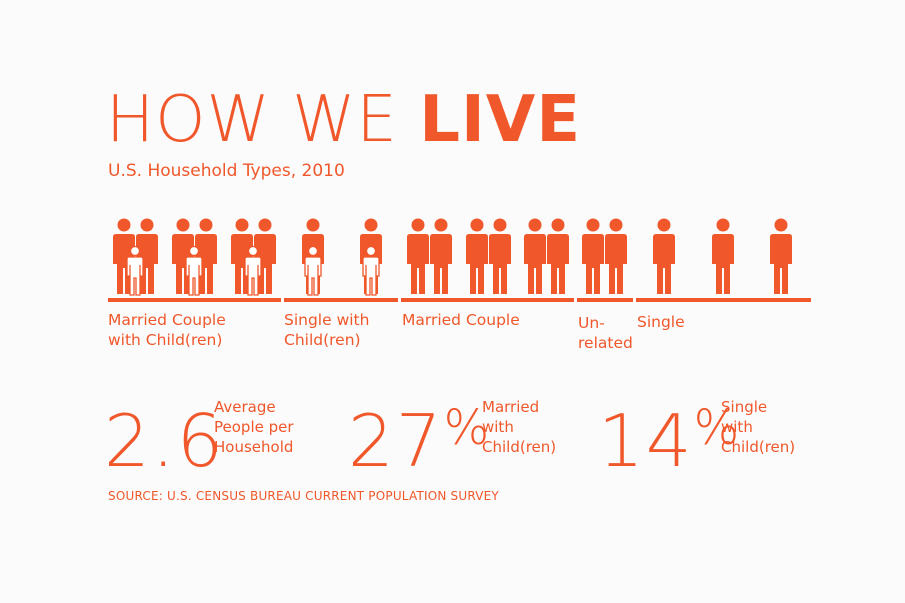 Image resolution: width=905 pixels, height=603 pixels. What do you see at coordinates (487, 300) in the screenshot?
I see `group-rule-married-couple` at bounding box center [487, 300].